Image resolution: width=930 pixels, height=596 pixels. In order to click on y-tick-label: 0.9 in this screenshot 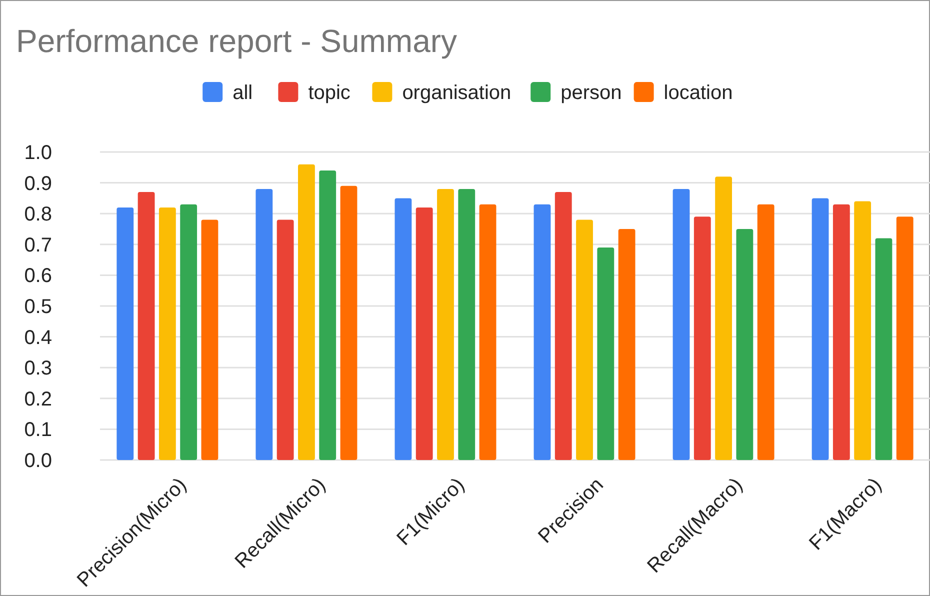, I will do `click(38, 183)`.